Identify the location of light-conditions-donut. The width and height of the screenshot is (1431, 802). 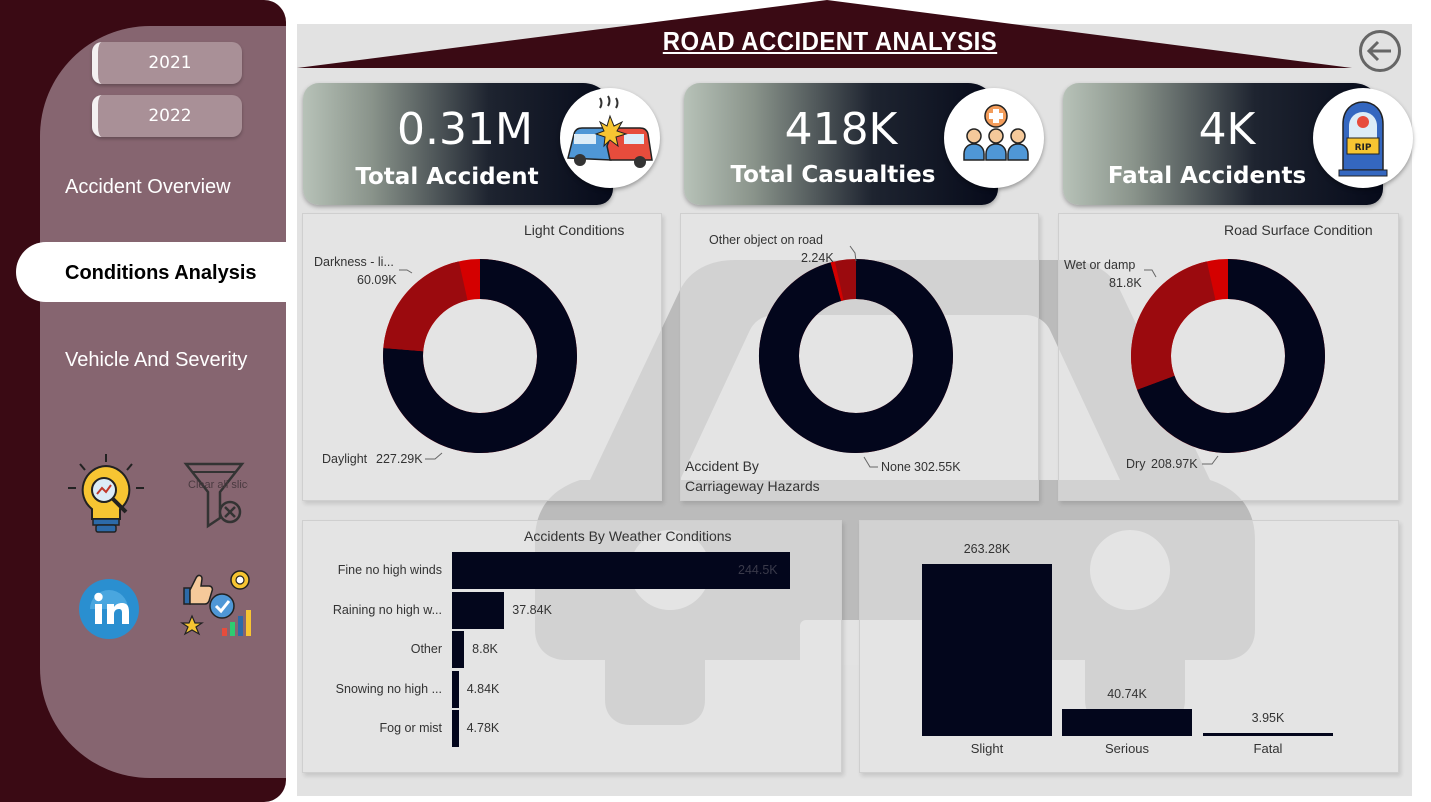
(481, 356).